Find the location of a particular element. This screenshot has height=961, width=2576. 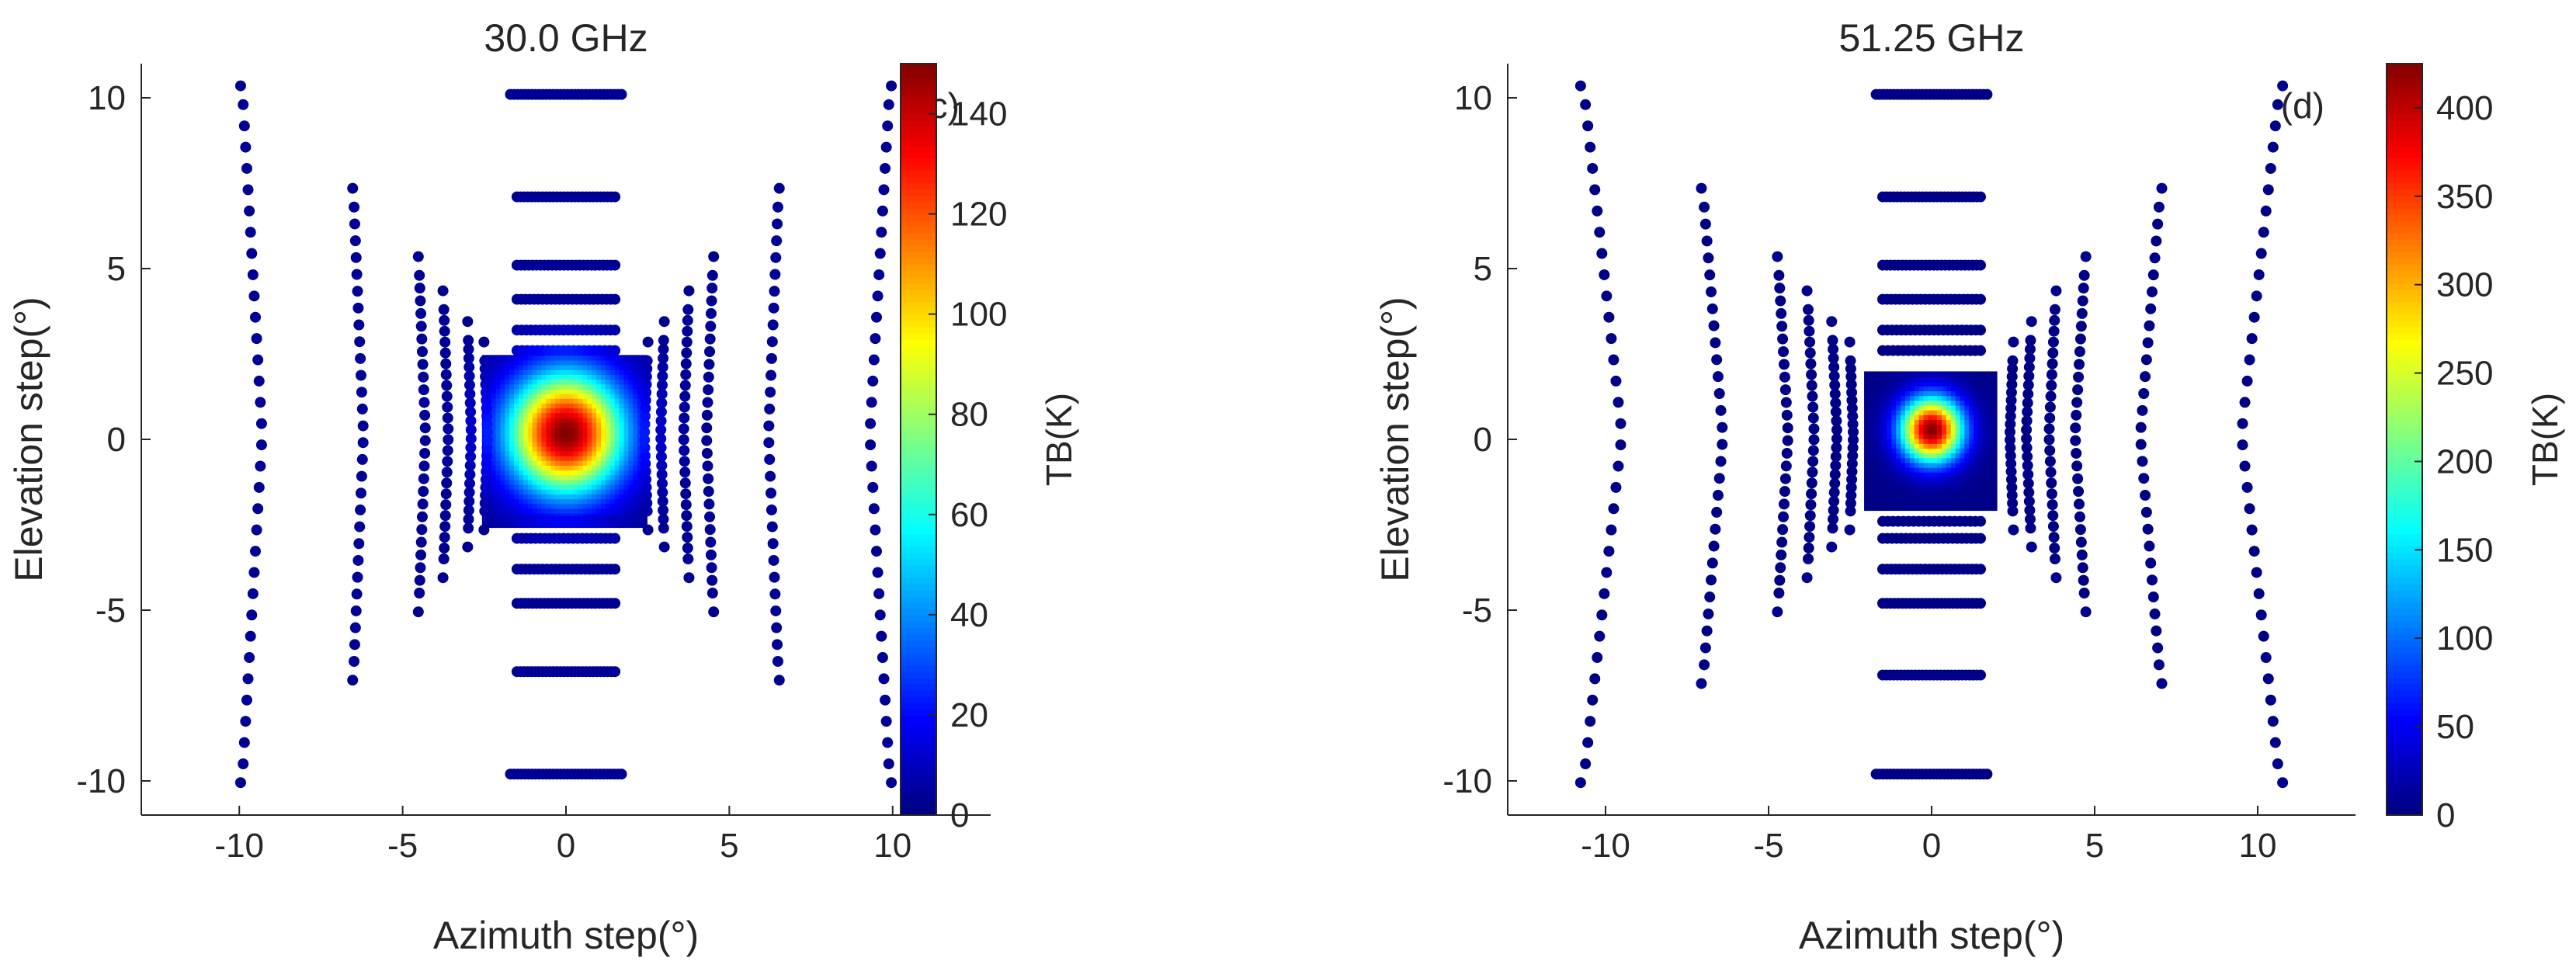

y-tick-label: -5 is located at coordinates (1477, 611).